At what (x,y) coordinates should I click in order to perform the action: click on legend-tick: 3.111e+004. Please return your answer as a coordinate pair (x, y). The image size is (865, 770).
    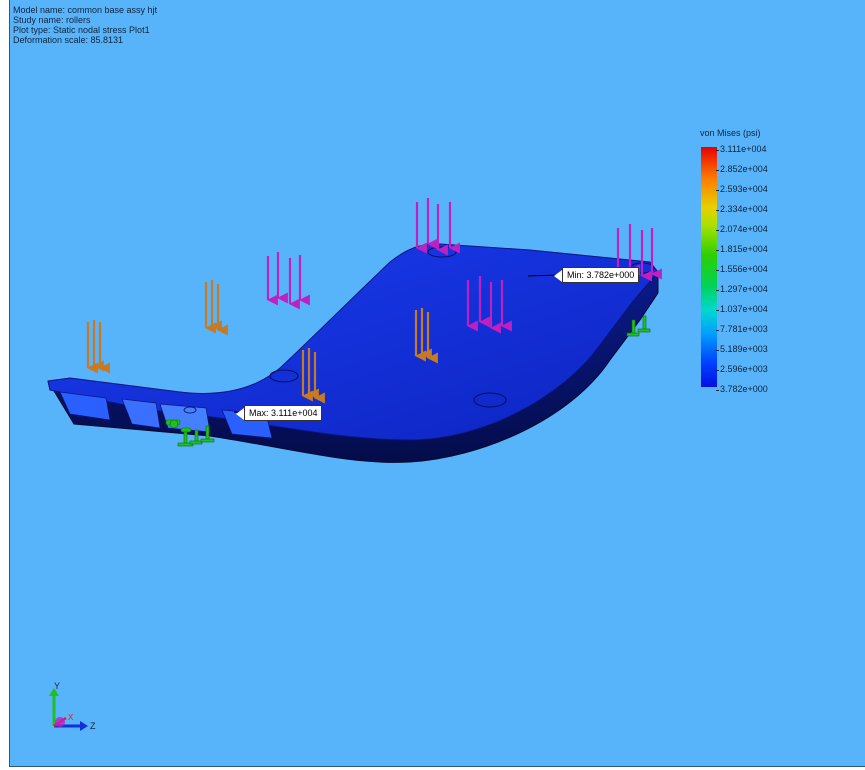
    Looking at the image, I should click on (741, 149).